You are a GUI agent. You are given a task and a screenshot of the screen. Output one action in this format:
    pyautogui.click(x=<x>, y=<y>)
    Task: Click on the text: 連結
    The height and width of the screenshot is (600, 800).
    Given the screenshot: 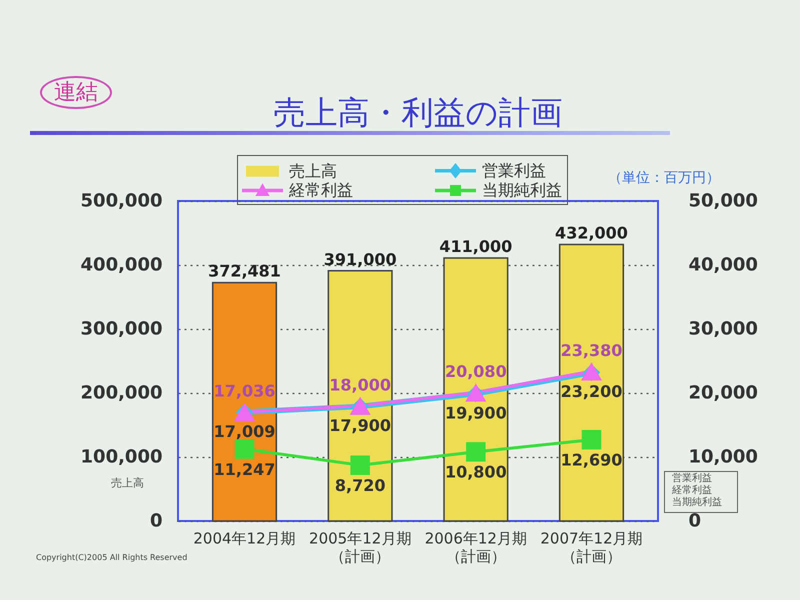 What is the action you would take?
    pyautogui.click(x=76, y=93)
    